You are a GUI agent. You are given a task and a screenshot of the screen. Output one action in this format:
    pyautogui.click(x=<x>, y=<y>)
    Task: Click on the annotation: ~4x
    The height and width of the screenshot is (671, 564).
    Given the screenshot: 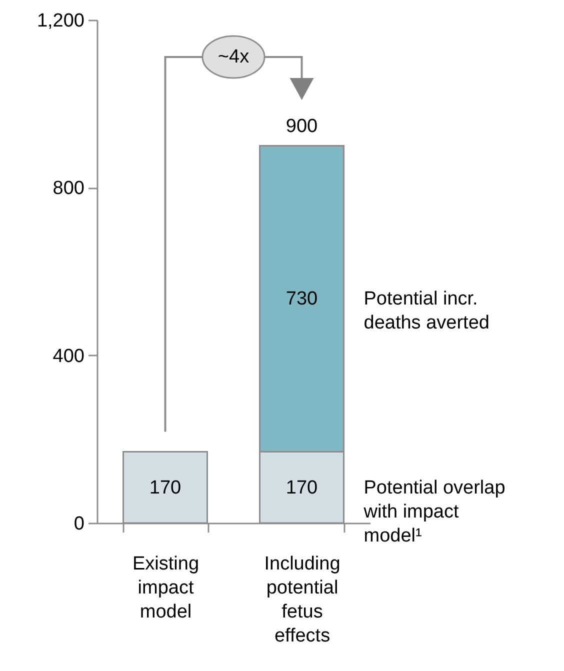 What is the action you would take?
    pyautogui.click(x=234, y=57)
    